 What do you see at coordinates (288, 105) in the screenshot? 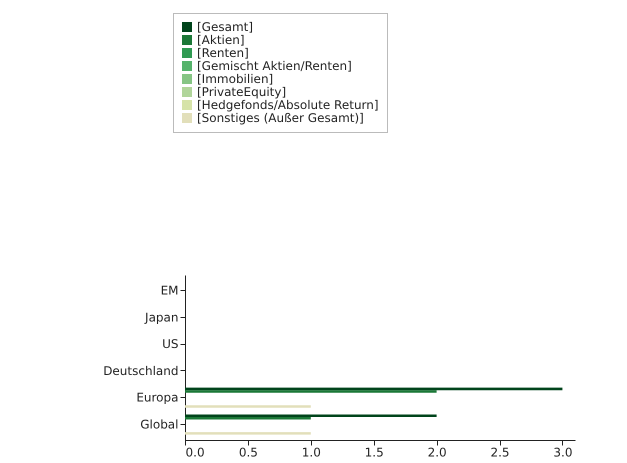
I see `legend-label: [Hedgefonds/Absolute Return]` at bounding box center [288, 105].